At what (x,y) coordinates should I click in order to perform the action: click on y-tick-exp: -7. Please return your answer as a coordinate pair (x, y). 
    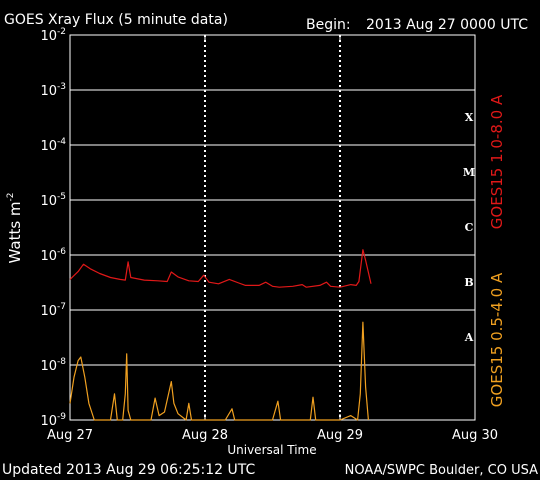
    Looking at the image, I should click on (61, 307).